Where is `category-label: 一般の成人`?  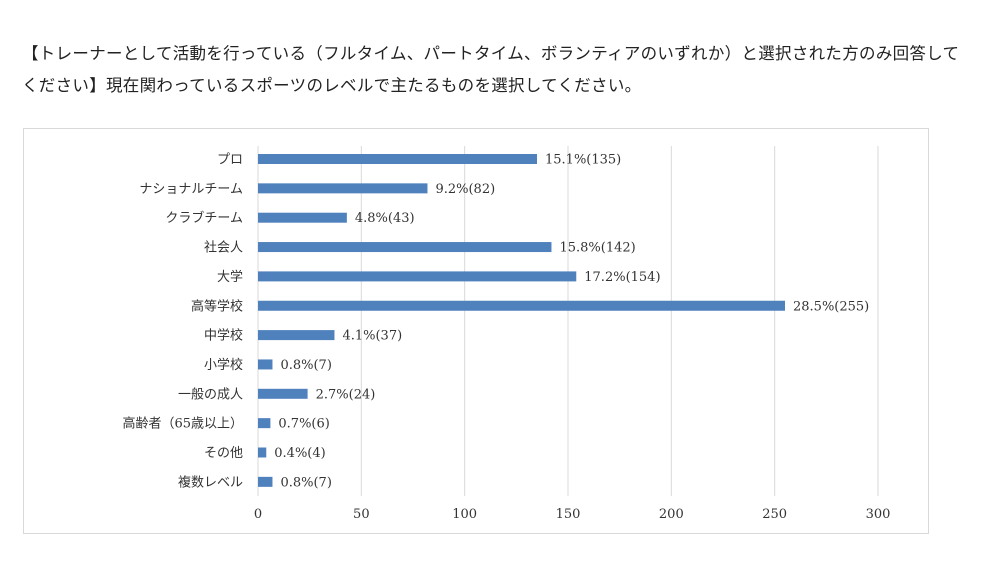 category-label: 一般の成人 is located at coordinates (210, 394).